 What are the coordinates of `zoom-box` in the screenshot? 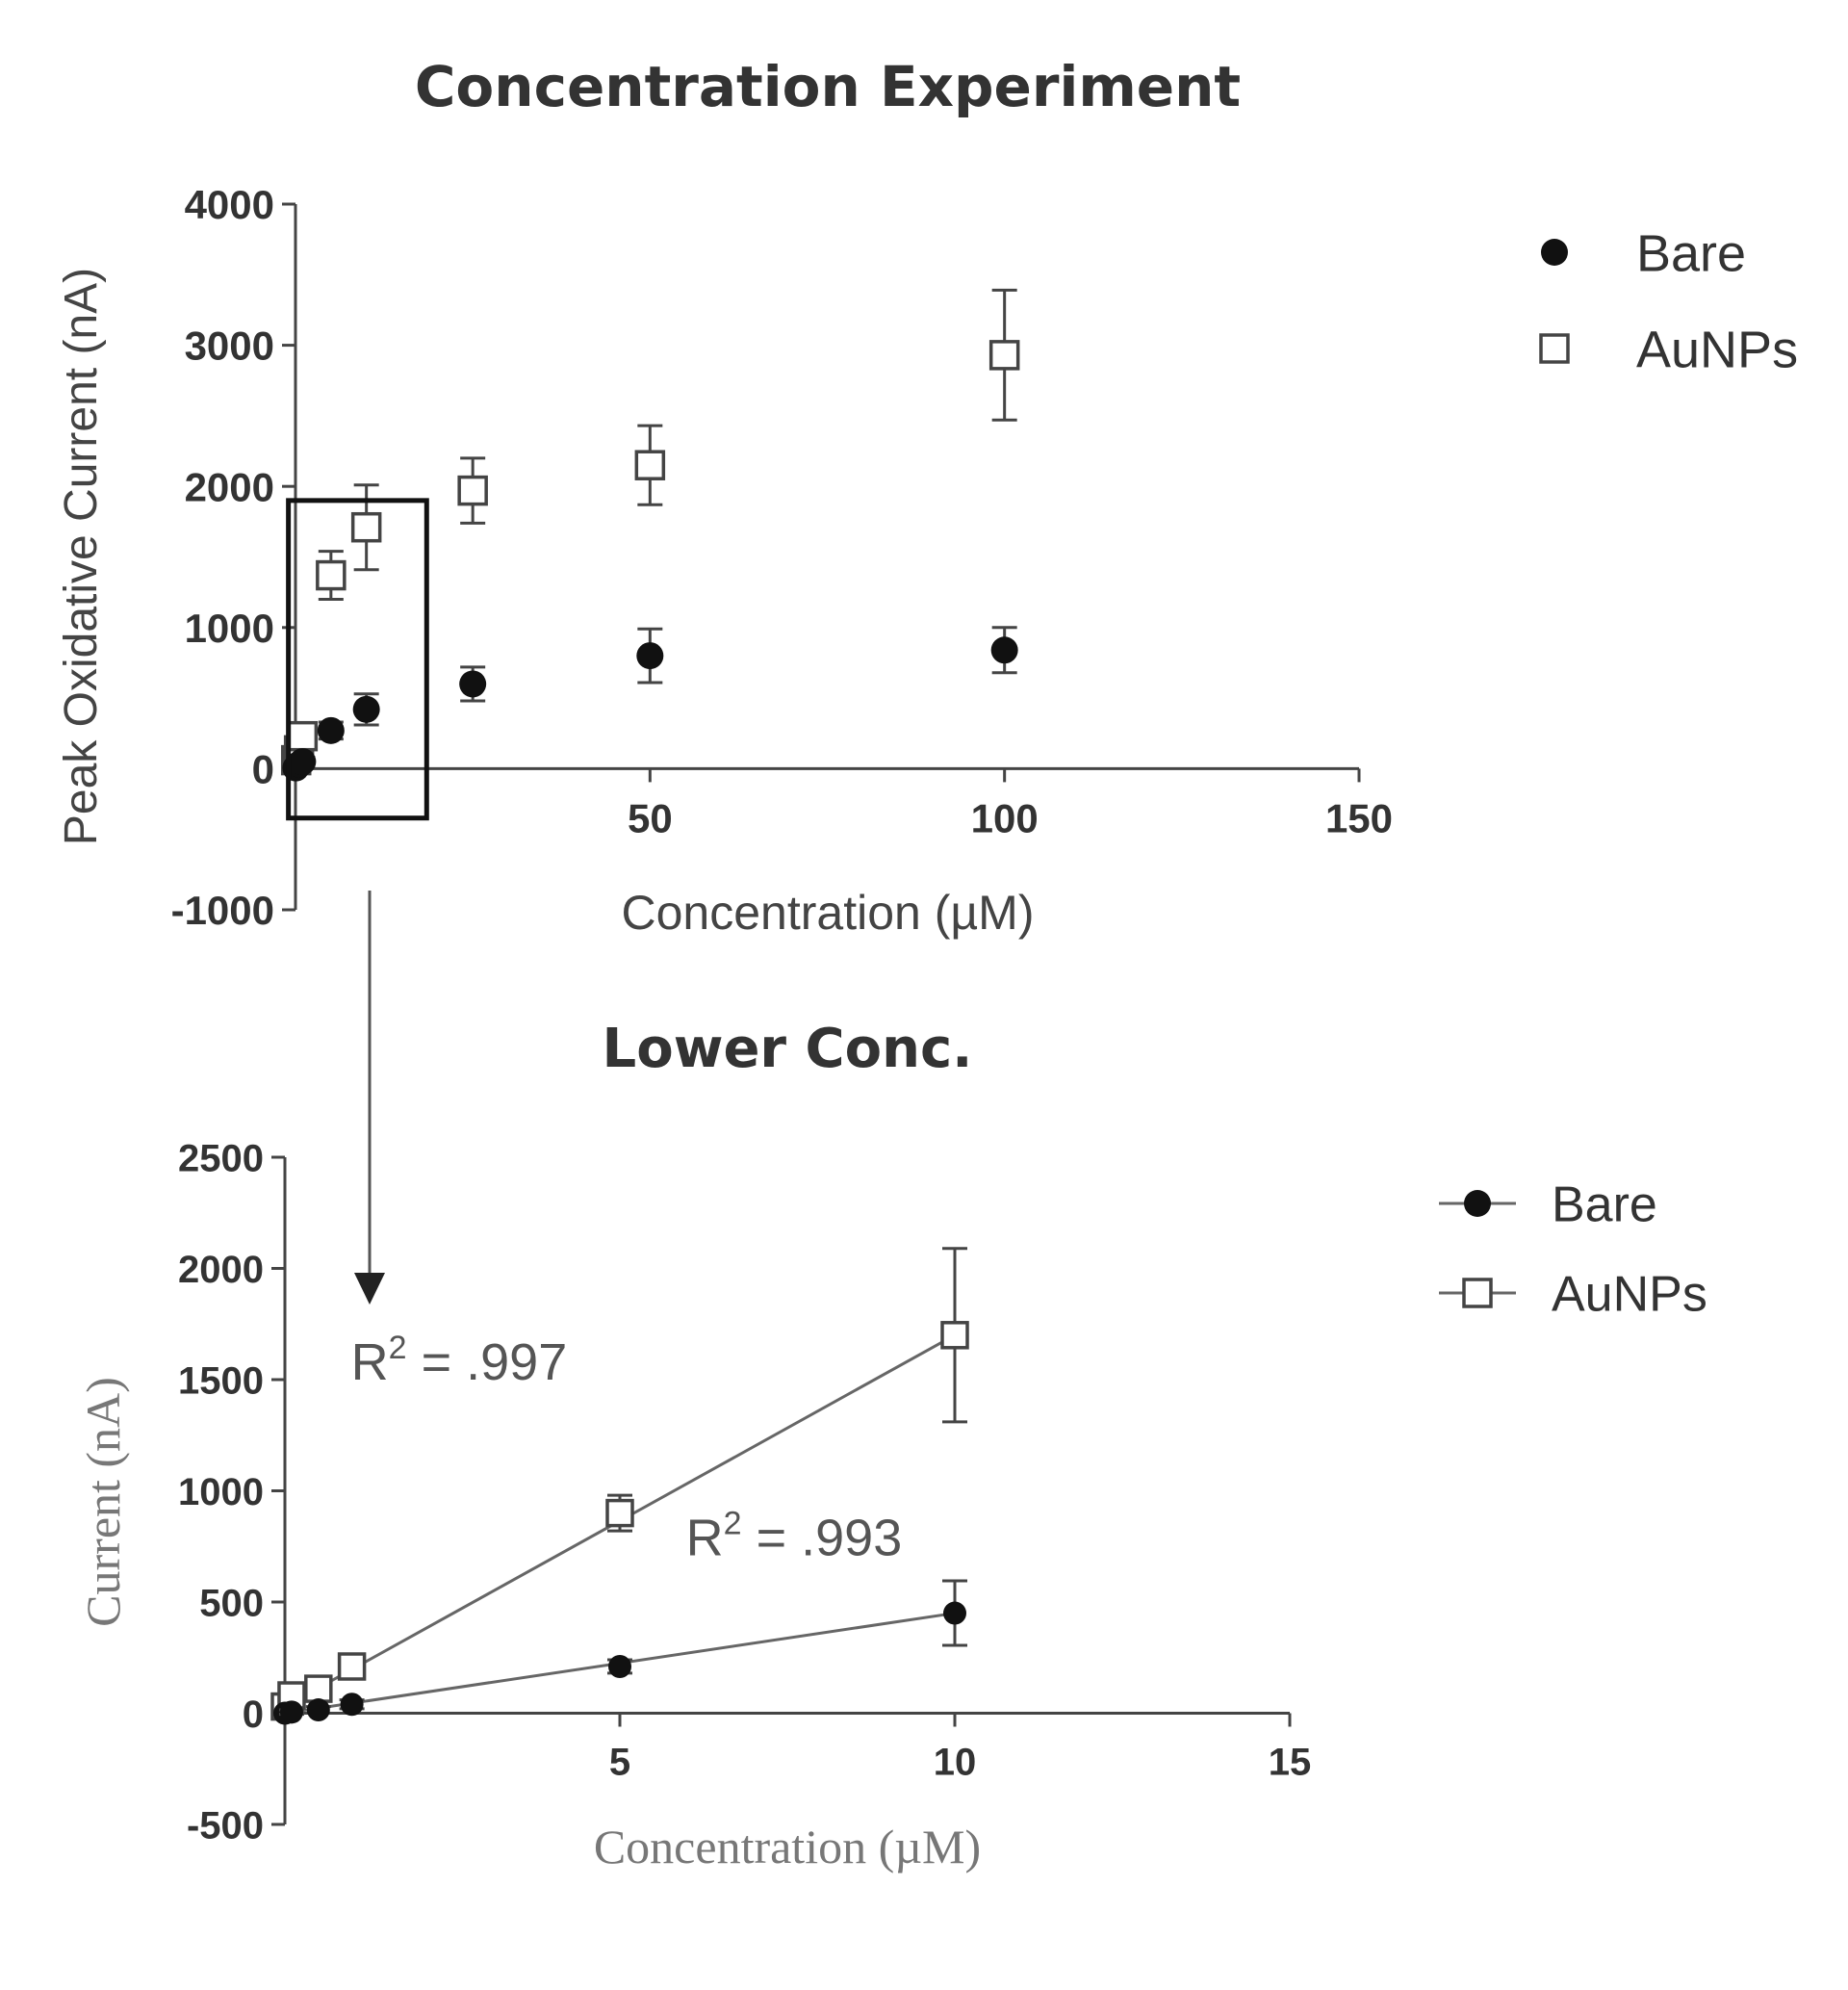 It's located at (357, 659).